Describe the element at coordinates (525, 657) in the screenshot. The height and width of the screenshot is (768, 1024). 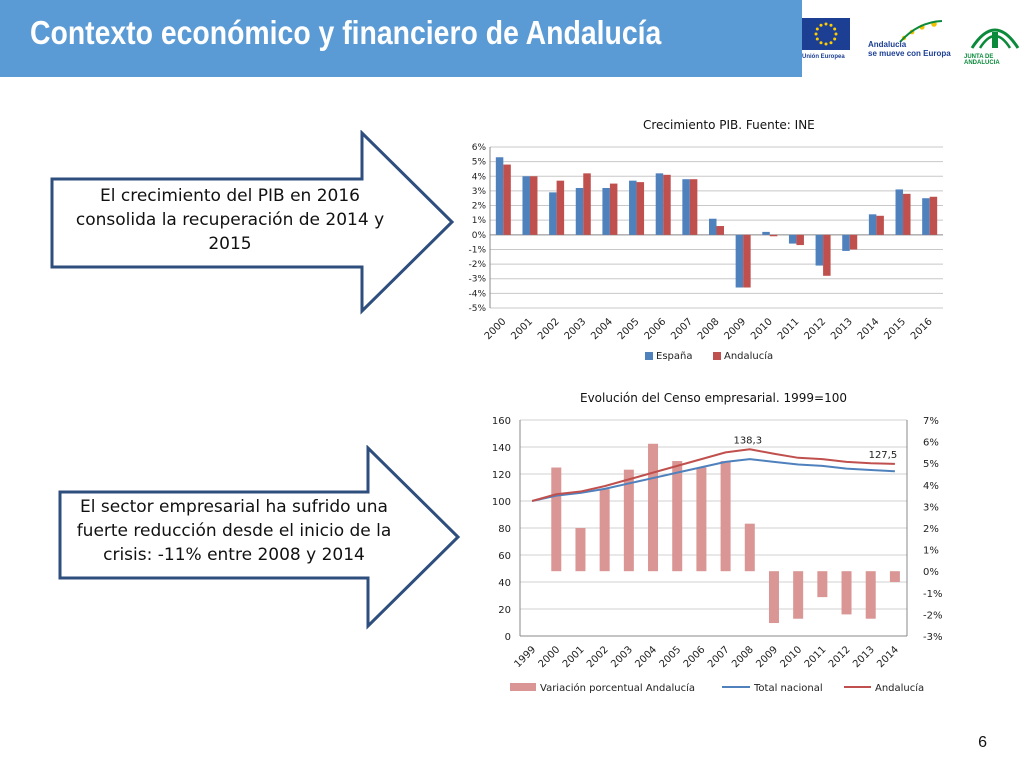
I see `x-tick-label: 1999` at that location.